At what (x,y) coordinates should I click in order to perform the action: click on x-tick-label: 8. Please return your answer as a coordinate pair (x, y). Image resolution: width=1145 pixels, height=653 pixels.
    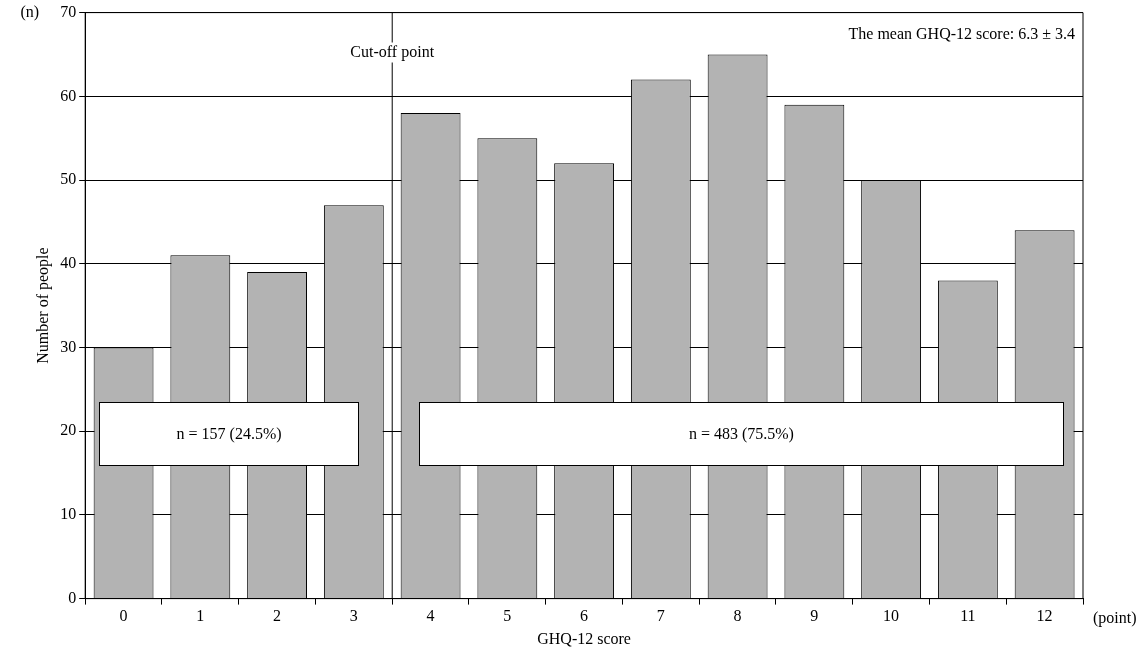
    Looking at the image, I should click on (737, 616).